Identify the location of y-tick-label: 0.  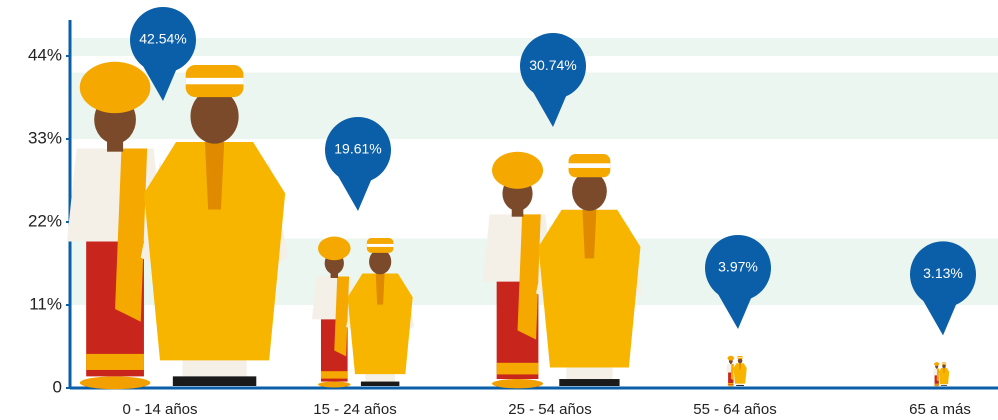
(57, 386).